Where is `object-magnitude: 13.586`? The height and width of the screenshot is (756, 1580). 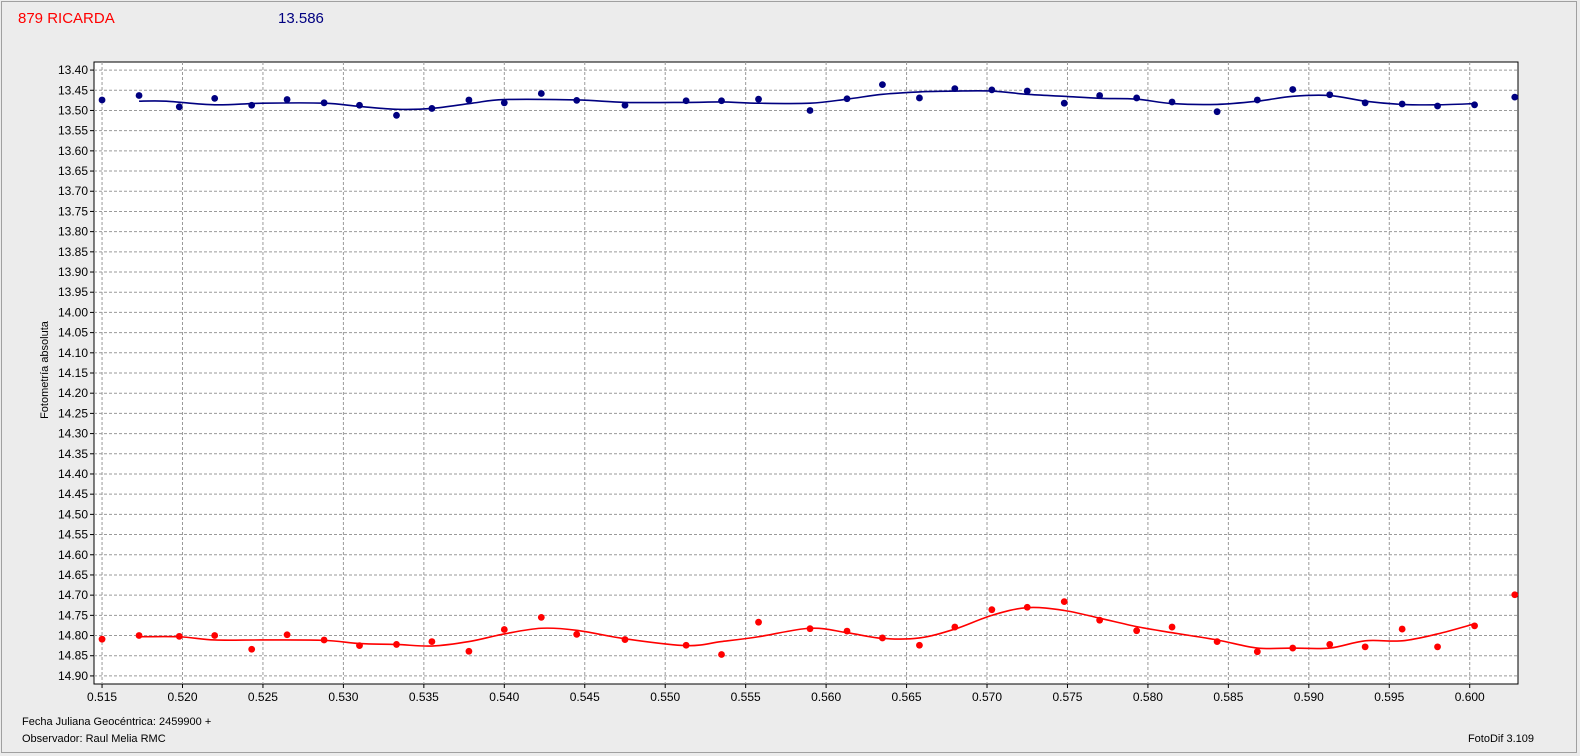
object-magnitude: 13.586 is located at coordinates (301, 18).